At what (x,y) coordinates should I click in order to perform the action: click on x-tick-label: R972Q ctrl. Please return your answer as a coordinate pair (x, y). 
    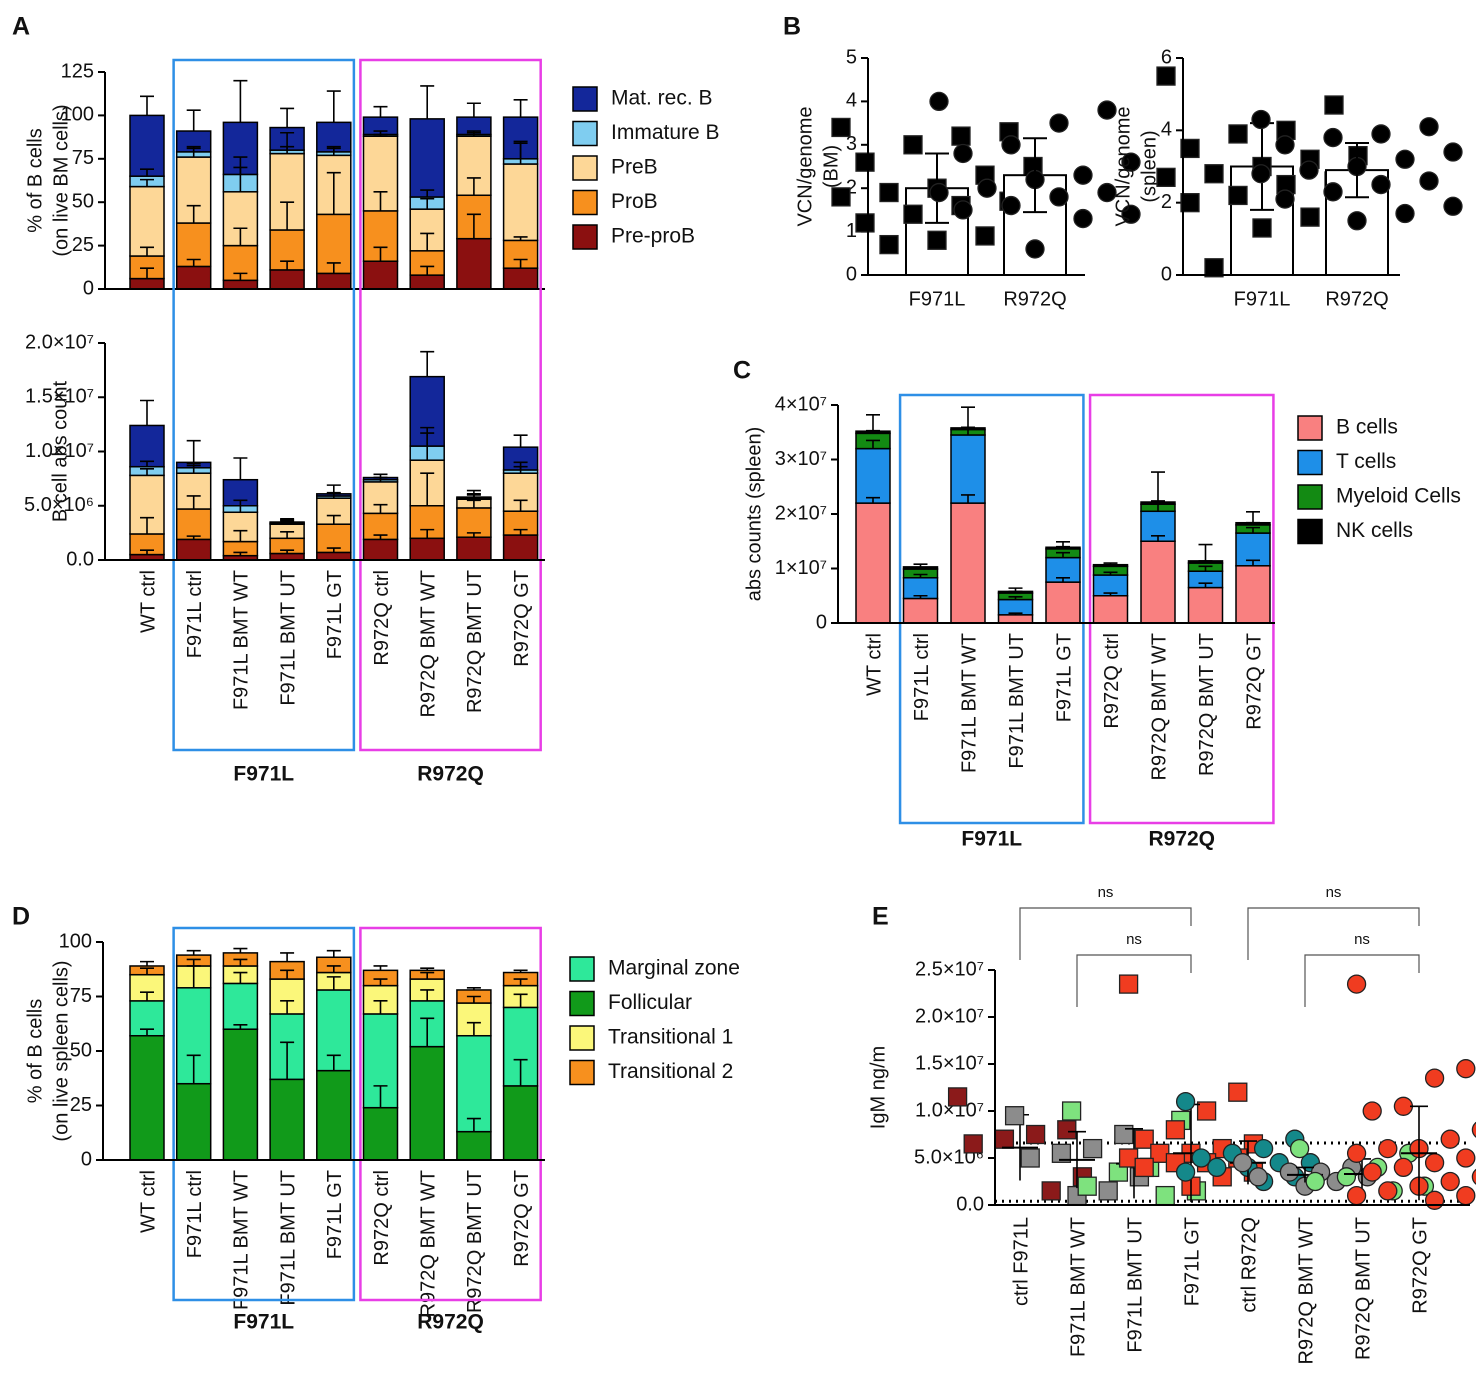
    Looking at the image, I should click on (382, 618).